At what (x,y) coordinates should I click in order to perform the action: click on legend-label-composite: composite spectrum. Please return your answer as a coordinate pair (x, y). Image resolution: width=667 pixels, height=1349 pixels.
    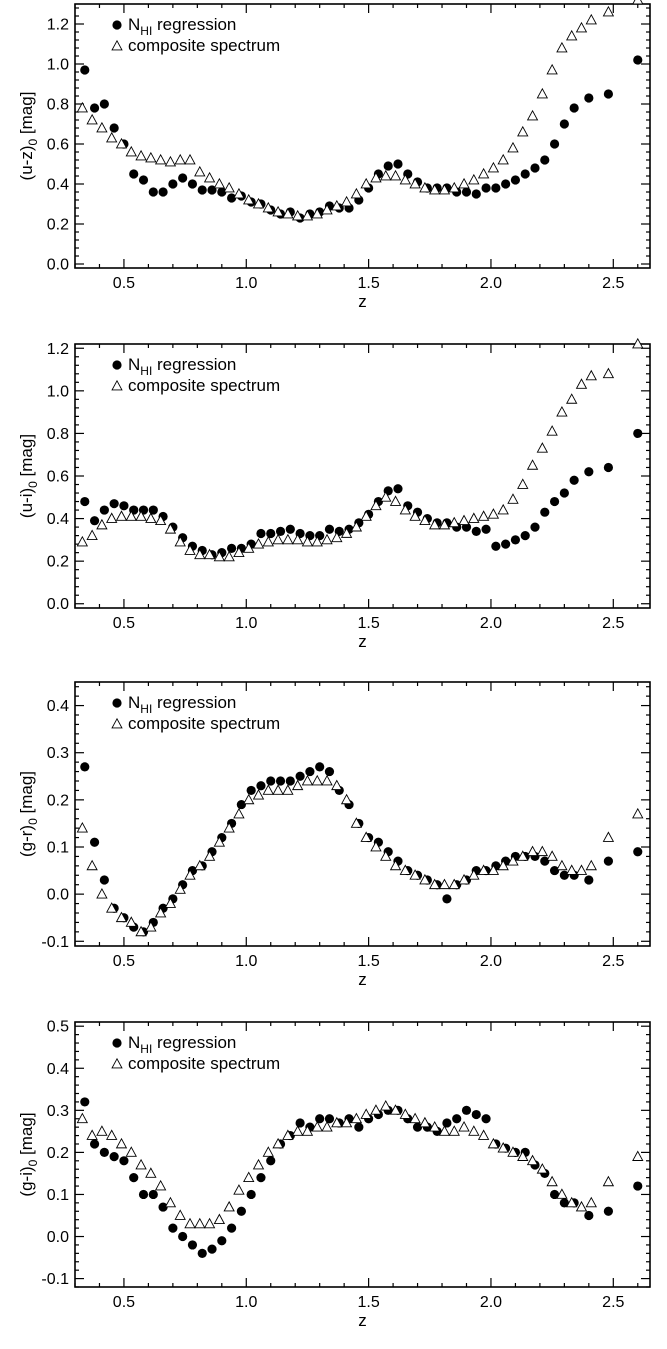
    Looking at the image, I should click on (204, 385).